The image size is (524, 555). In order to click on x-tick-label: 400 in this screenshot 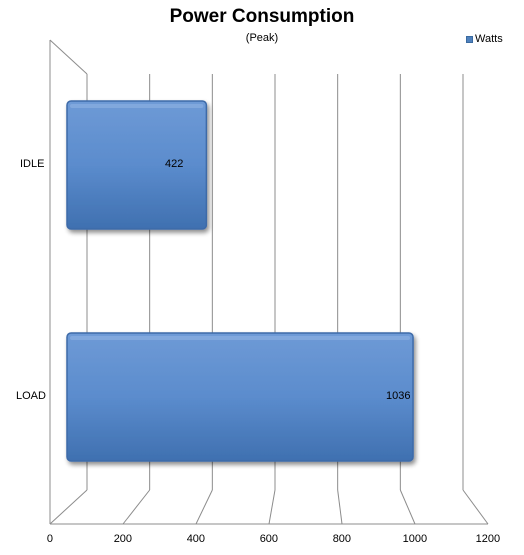, I will do `click(196, 539)`.